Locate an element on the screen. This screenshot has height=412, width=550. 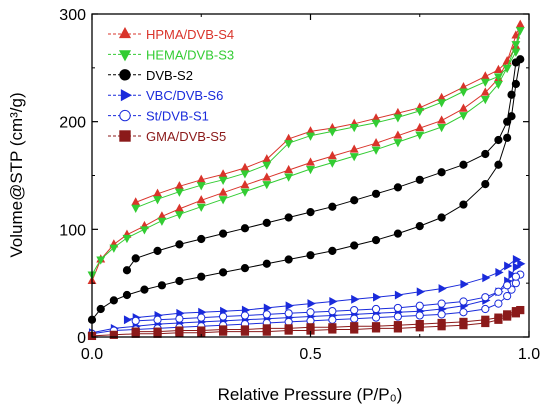
y-tick-label: 200 is located at coordinates (72, 123).